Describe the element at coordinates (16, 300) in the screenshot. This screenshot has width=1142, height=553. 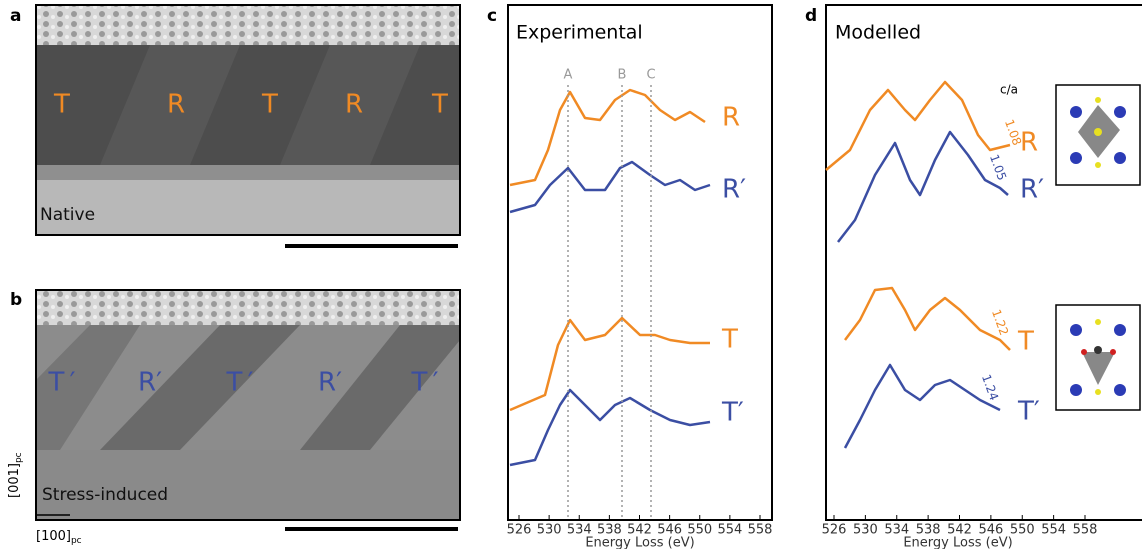
I see `panel-label: b` at that location.